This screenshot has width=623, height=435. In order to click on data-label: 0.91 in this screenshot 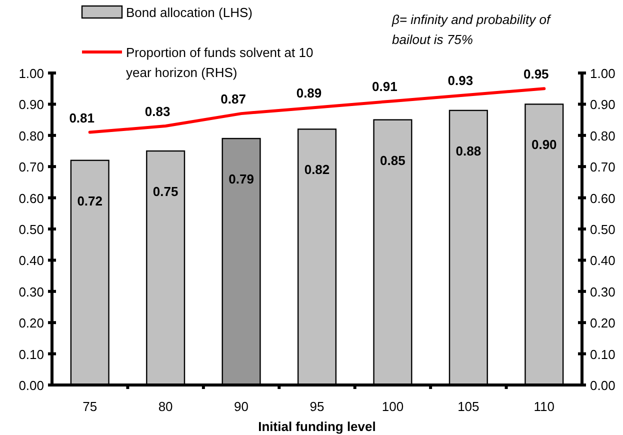, I will do `click(385, 86)`.